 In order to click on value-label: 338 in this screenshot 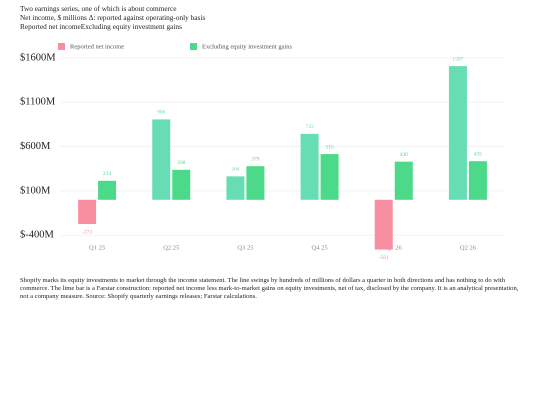, I will do `click(181, 163)`.